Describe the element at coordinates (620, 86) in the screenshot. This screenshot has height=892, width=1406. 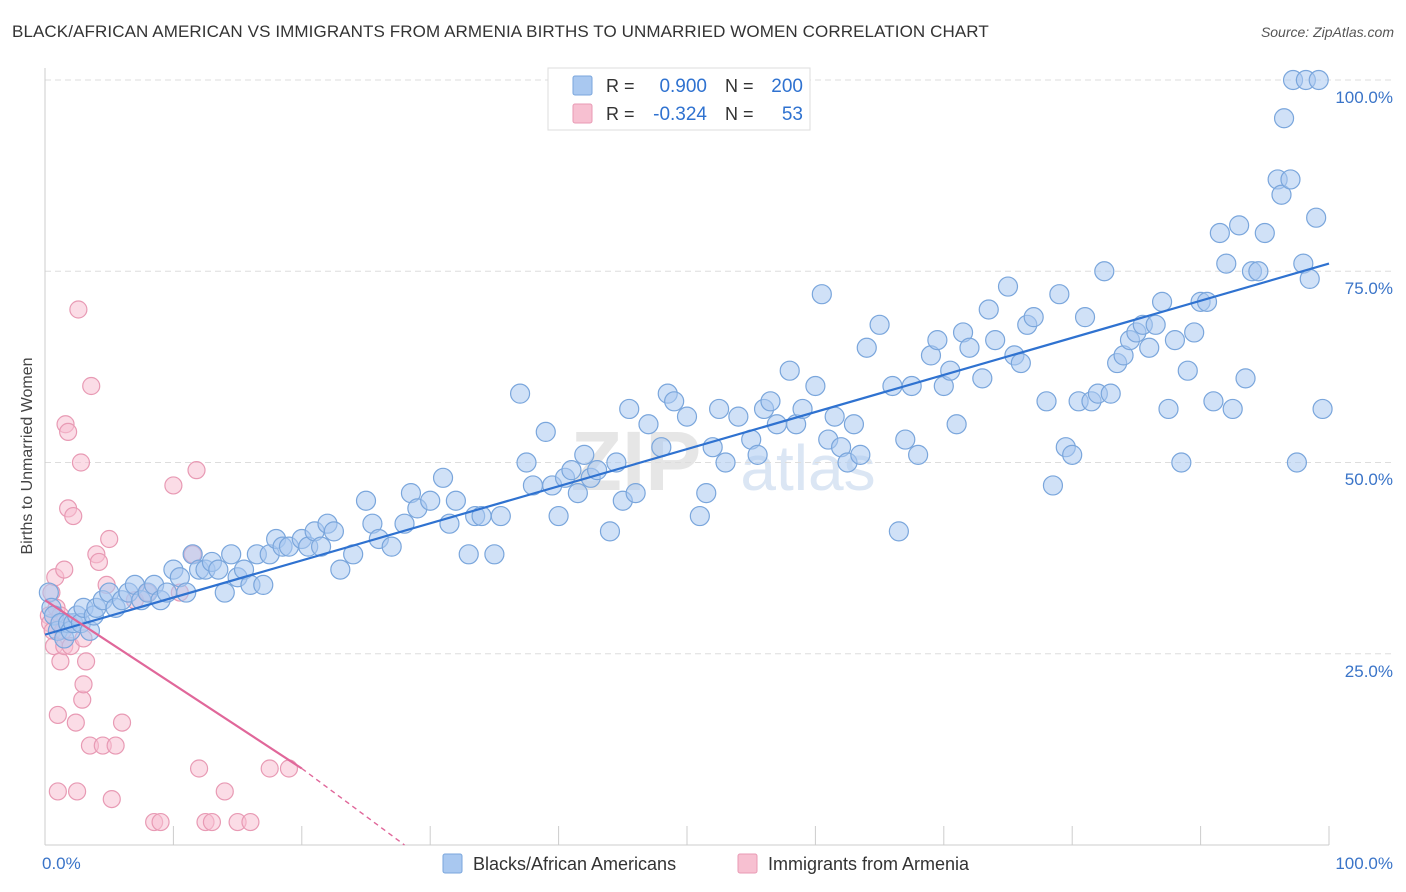
I see `legend-r-label-1: R =` at that location.